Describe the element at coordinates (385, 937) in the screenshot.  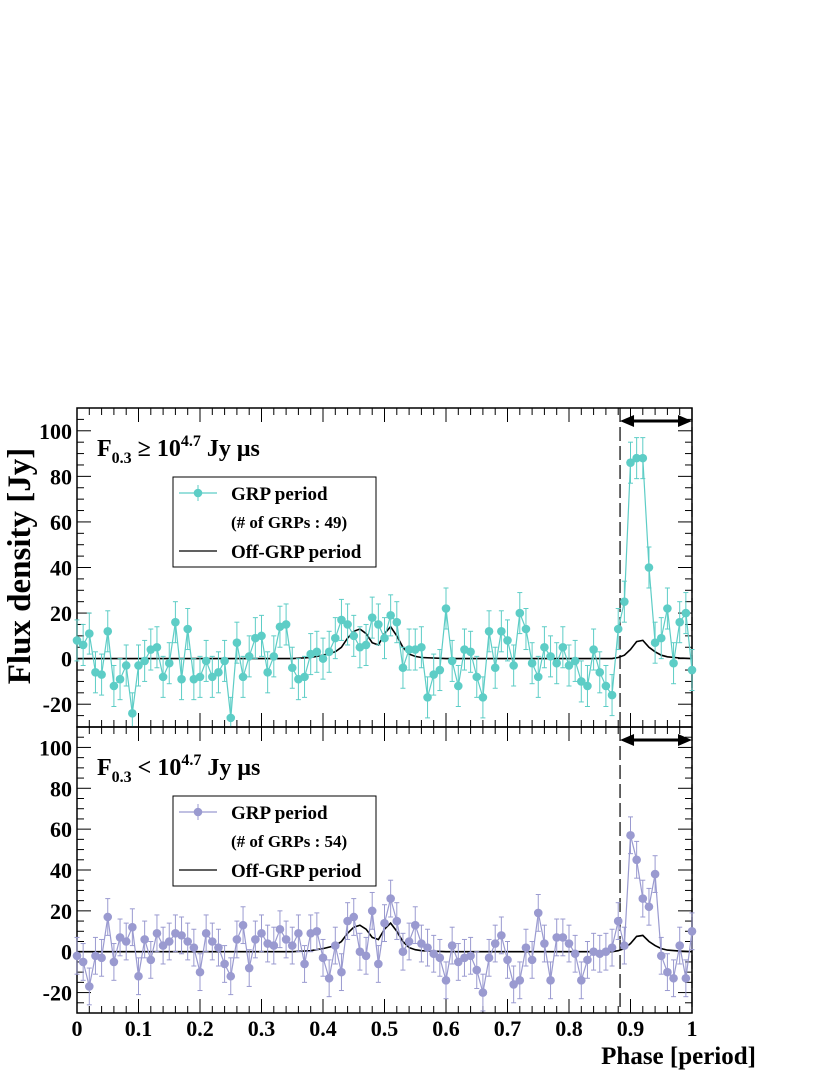
I see `off-grp-series-line` at that location.